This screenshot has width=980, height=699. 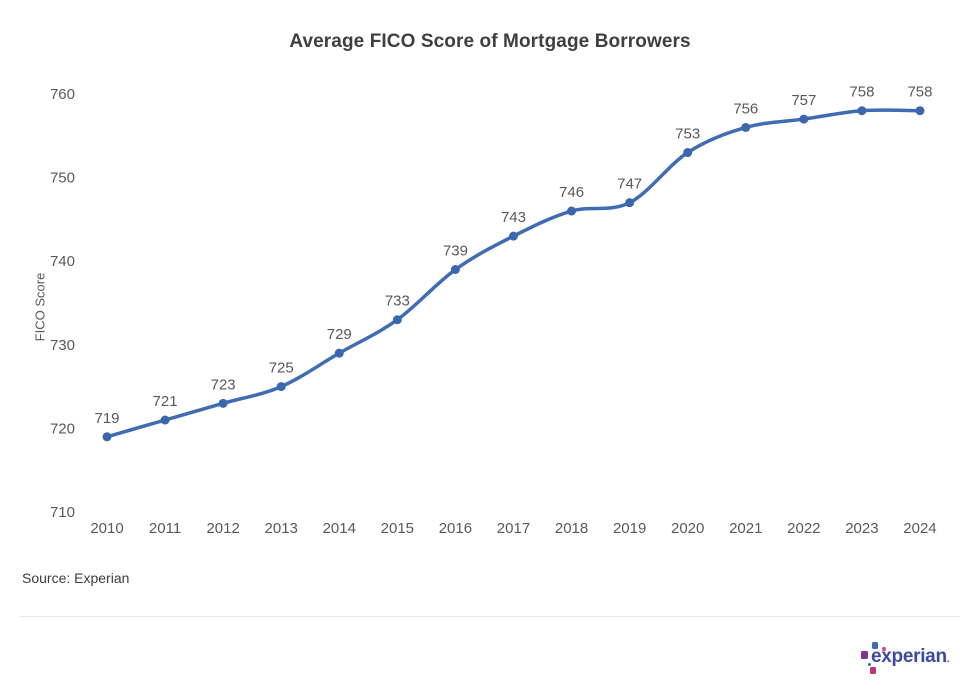 What do you see at coordinates (165, 401) in the screenshot?
I see `data-point-label: 721` at bounding box center [165, 401].